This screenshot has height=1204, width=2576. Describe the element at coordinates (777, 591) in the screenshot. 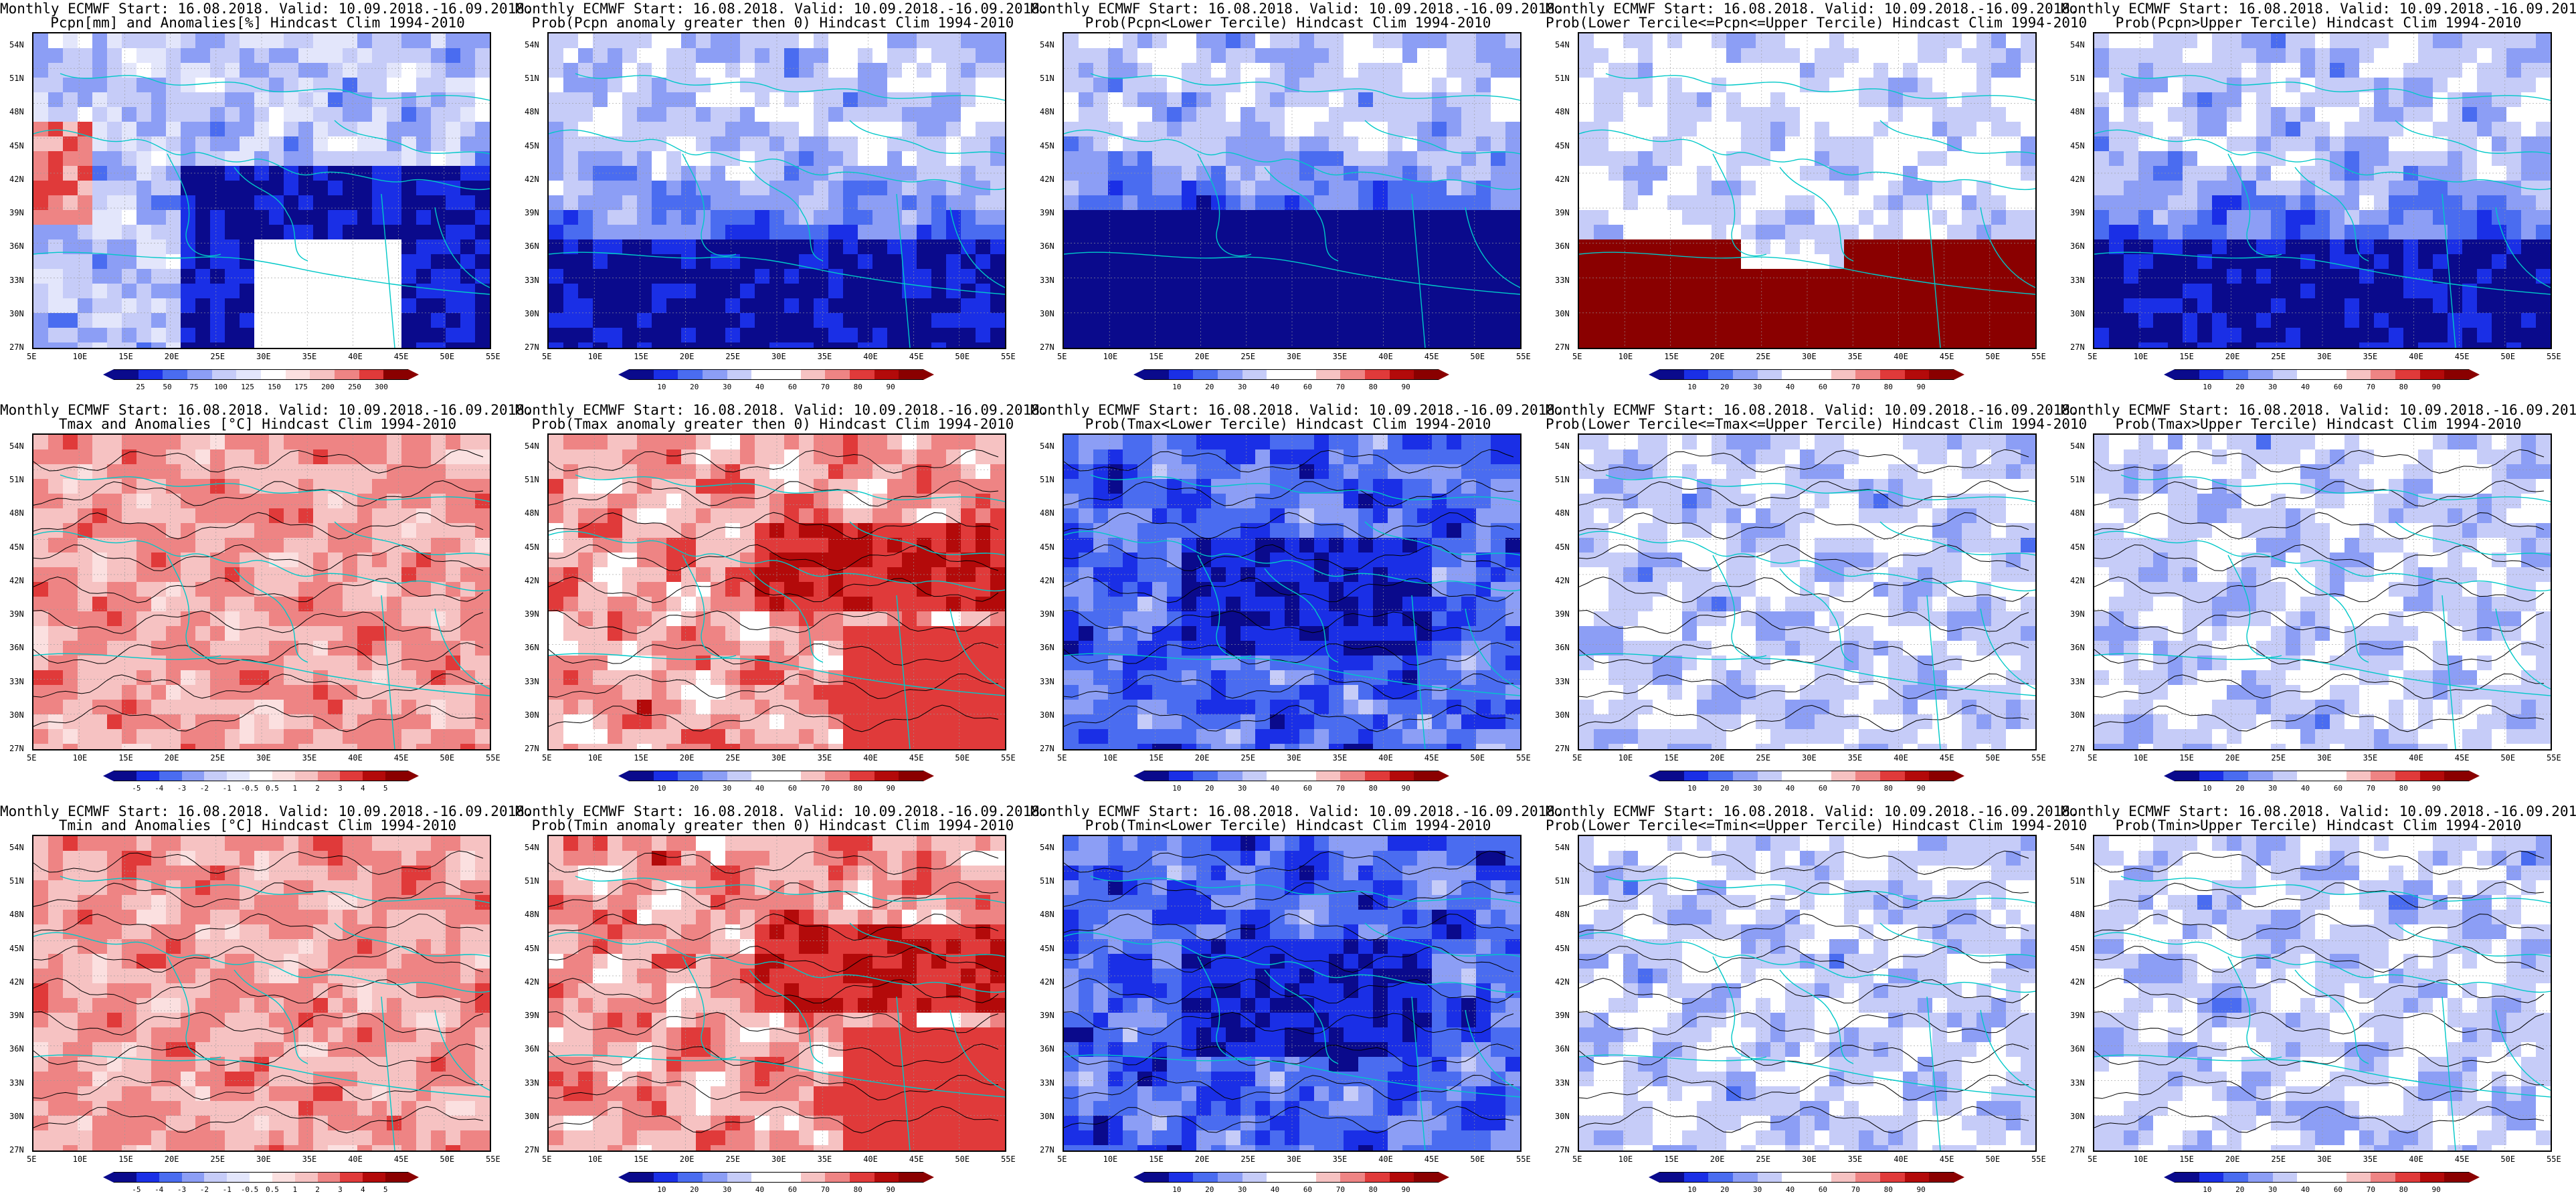

I see `map-area` at that location.